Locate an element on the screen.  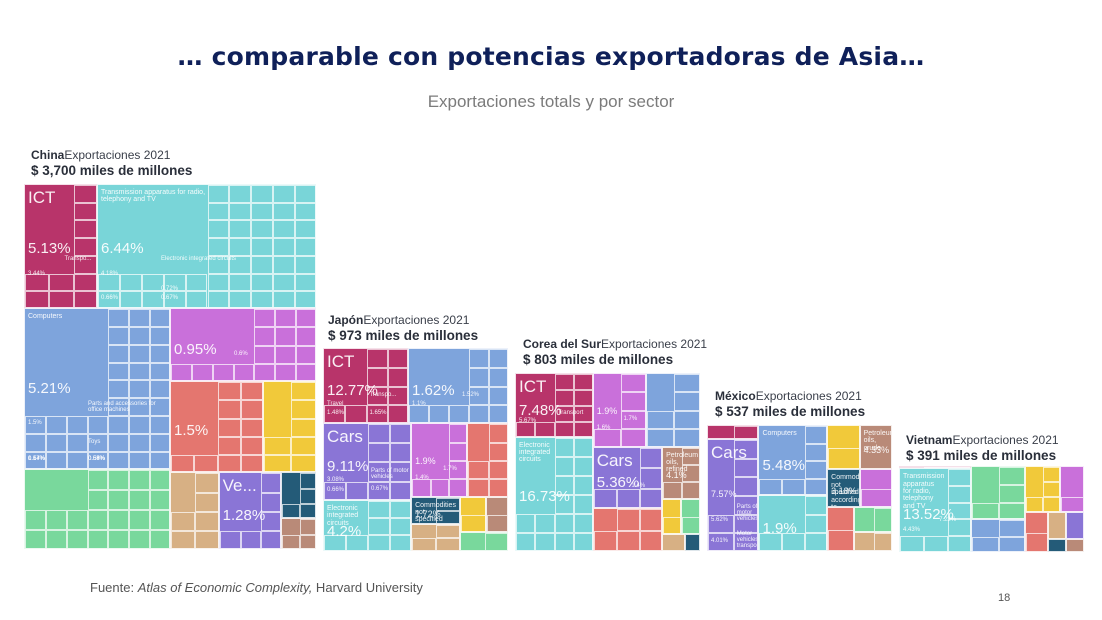
treemap-tile-agriculture is located at coordinates (289, 427).